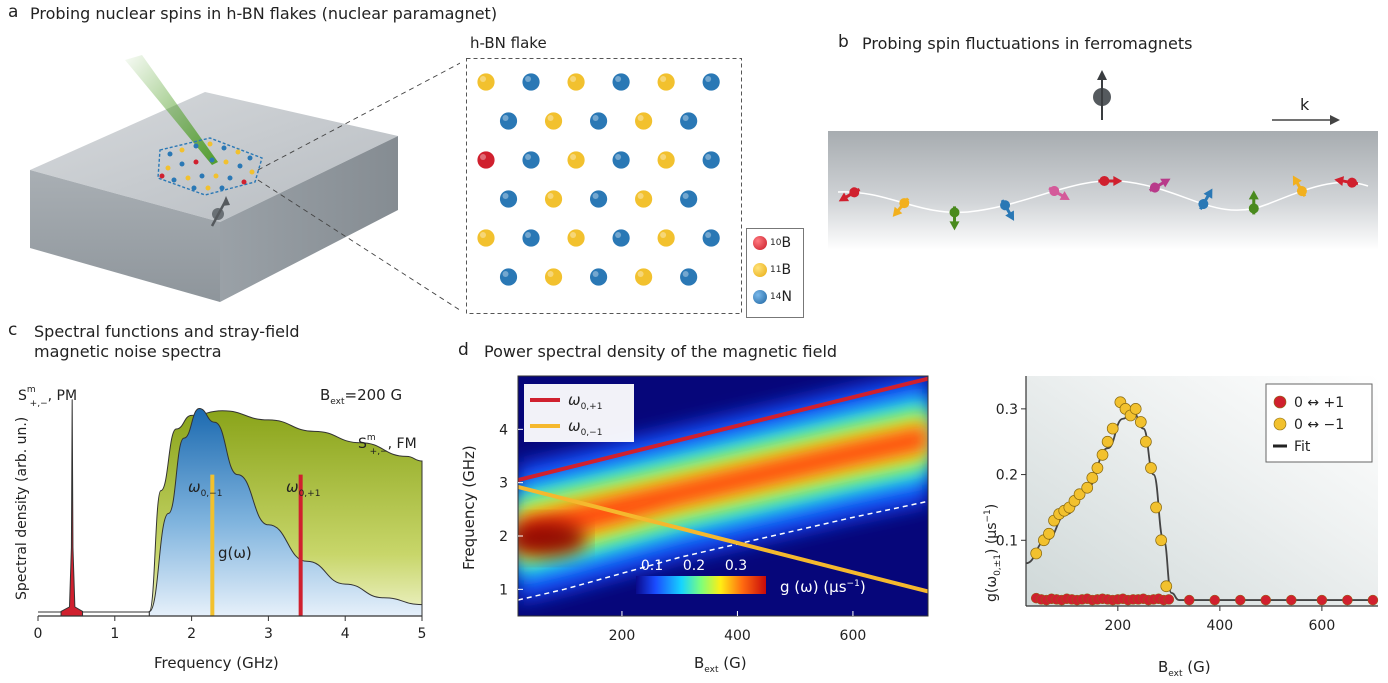 The width and height of the screenshot is (1388, 683). What do you see at coordinates (720, 664) in the screenshot?
I see `heatmap-xlabel: Bext (G)` at bounding box center [720, 664].